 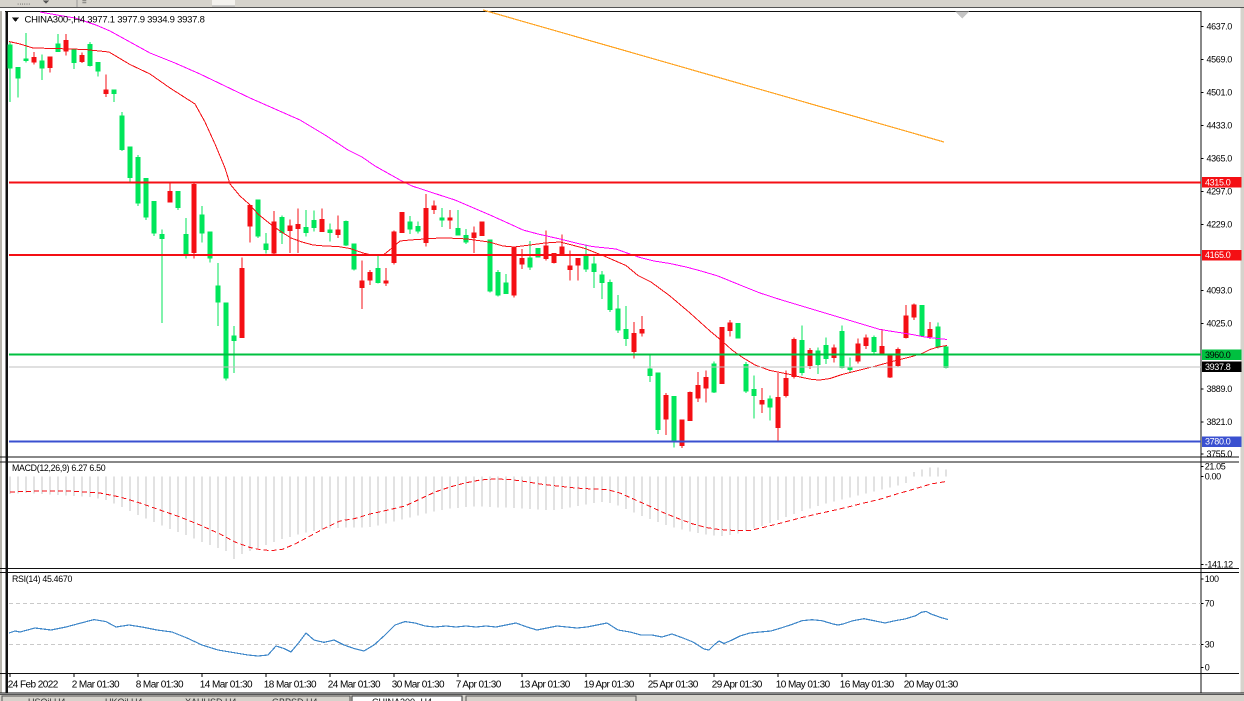 I want to click on svg-text: 19 Apr 01:30, so click(x=609, y=685).